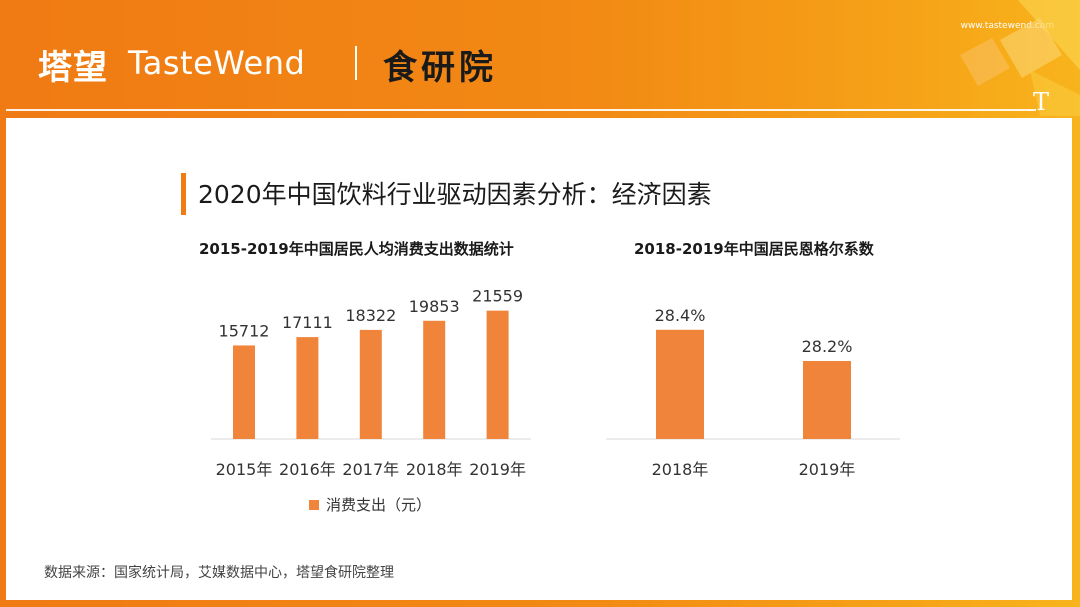 This screenshot has width=1080, height=607. Describe the element at coordinates (356, 249) in the screenshot. I see `chart-title-consumption: 2015-2019年中国居民人均消费支出数据统计` at that location.